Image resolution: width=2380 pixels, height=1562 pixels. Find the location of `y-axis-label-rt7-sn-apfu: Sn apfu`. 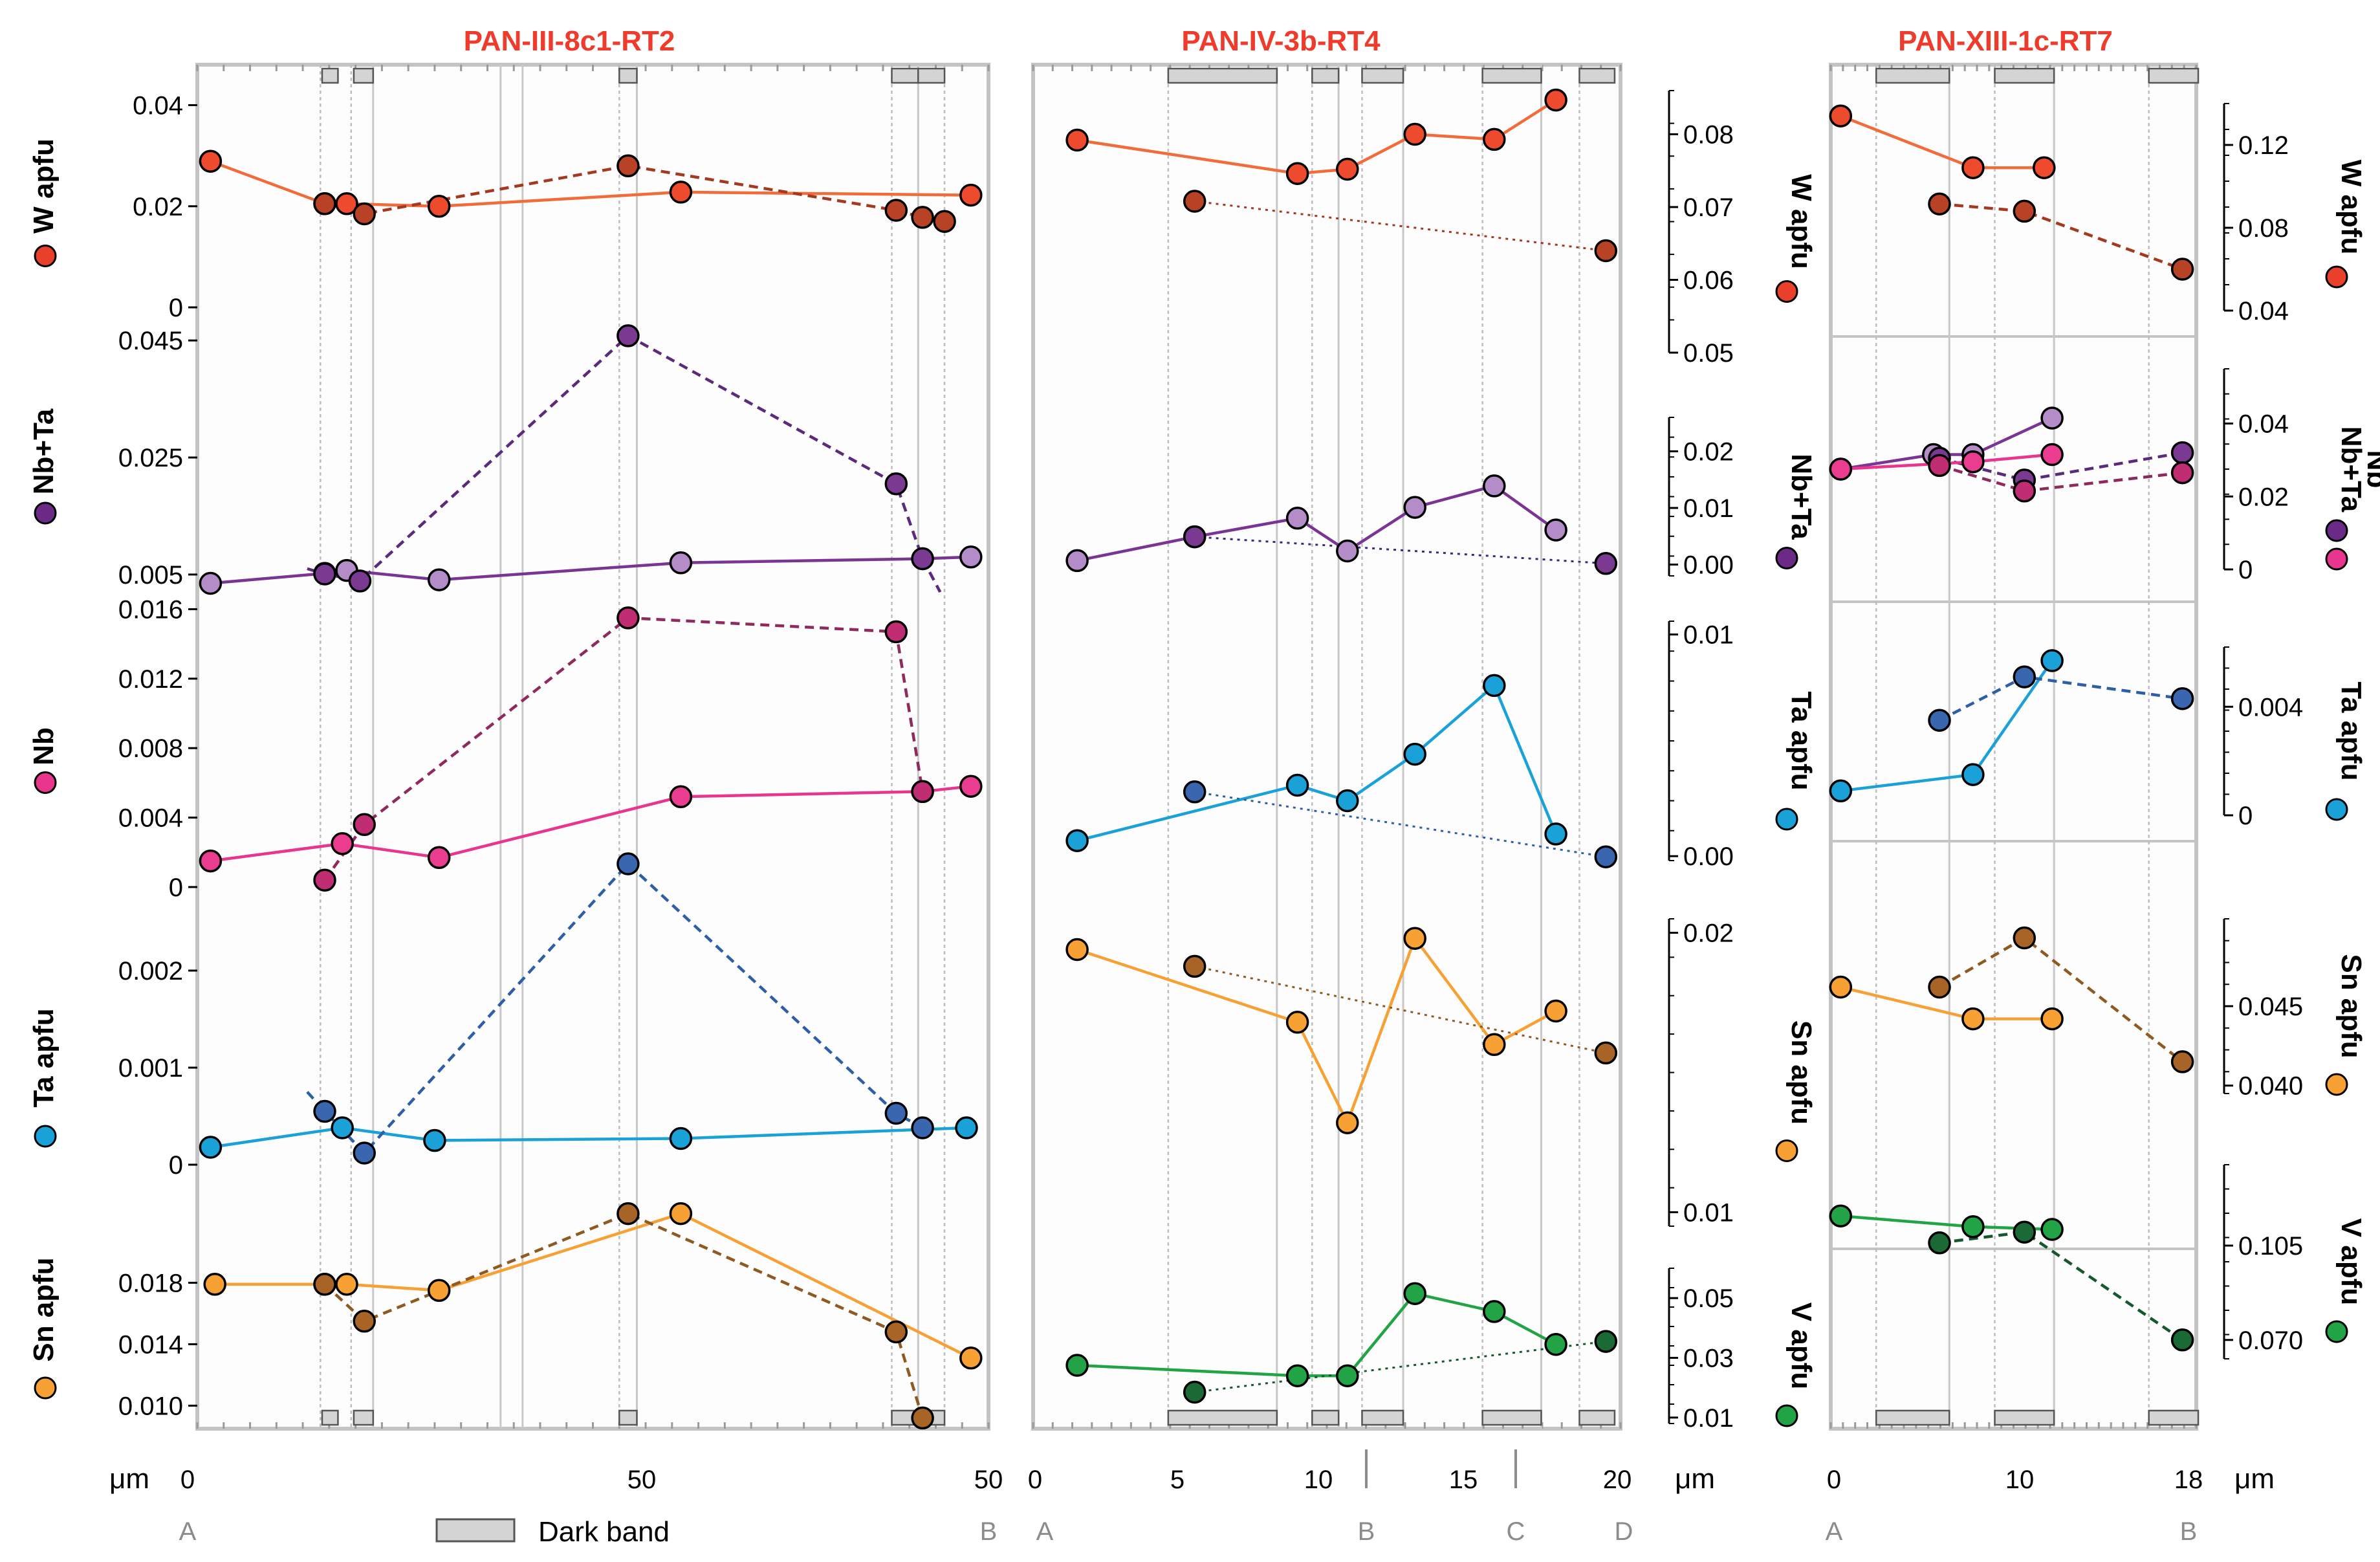

y-axis-label-rt7-sn-apfu: Sn apfu is located at coordinates (2351, 1006).